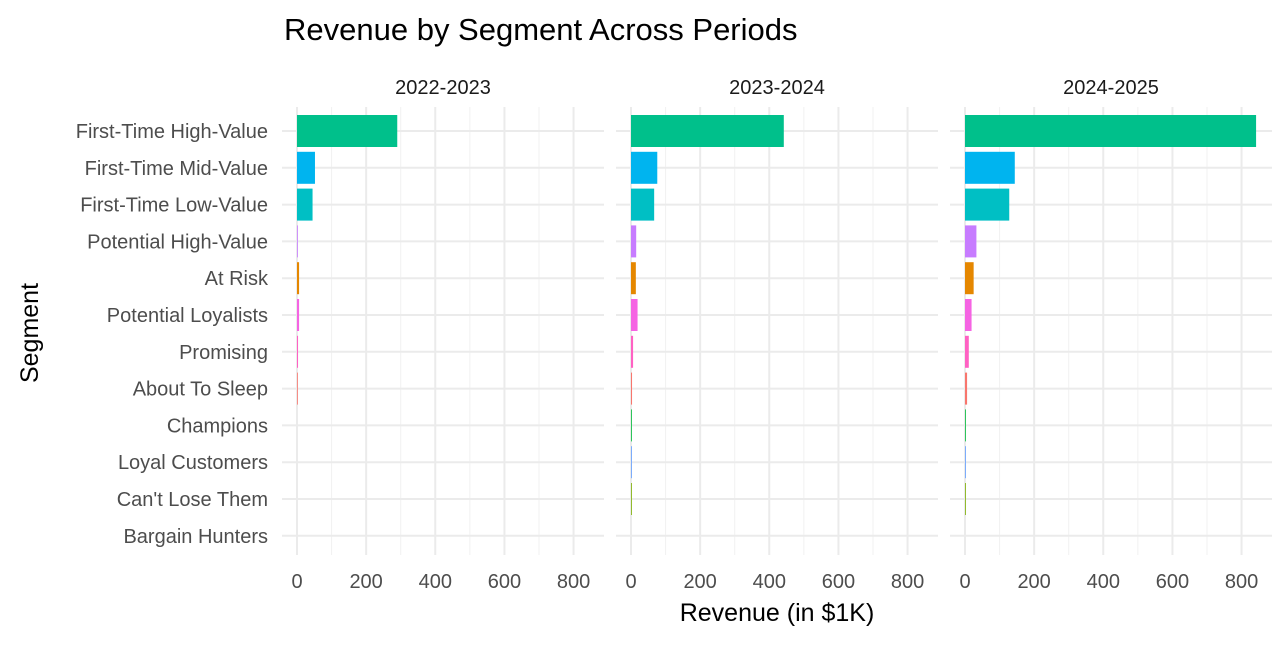  Describe the element at coordinates (643, 204) in the screenshot. I see `bar-2023-2024-first-time-low-value` at that location.